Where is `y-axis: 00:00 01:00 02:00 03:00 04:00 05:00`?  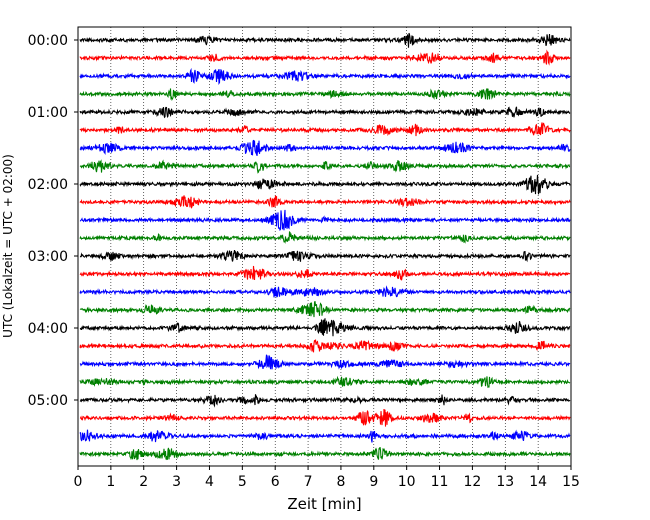
y-axis: 00:00 01:00 02:00 03:00 04:00 05:00 is located at coordinates (53, 221).